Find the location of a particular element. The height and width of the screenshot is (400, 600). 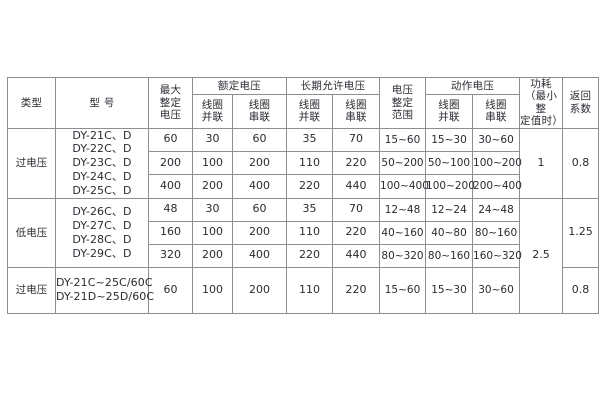

header-long-series-line-1: 线圈 is located at coordinates (356, 105).